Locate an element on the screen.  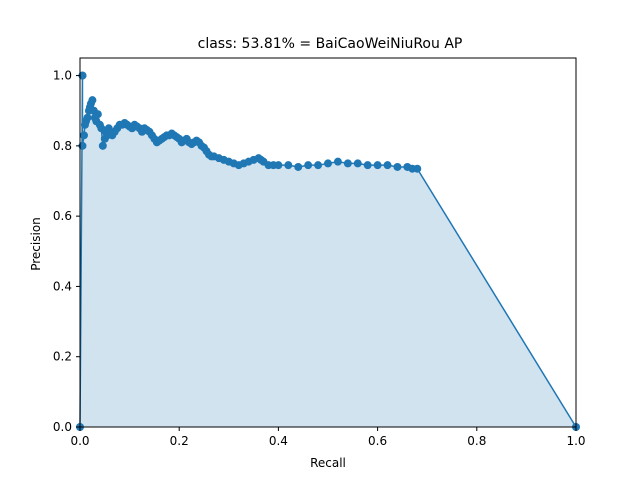
y-tick-label: 0.6 is located at coordinates (62, 216).